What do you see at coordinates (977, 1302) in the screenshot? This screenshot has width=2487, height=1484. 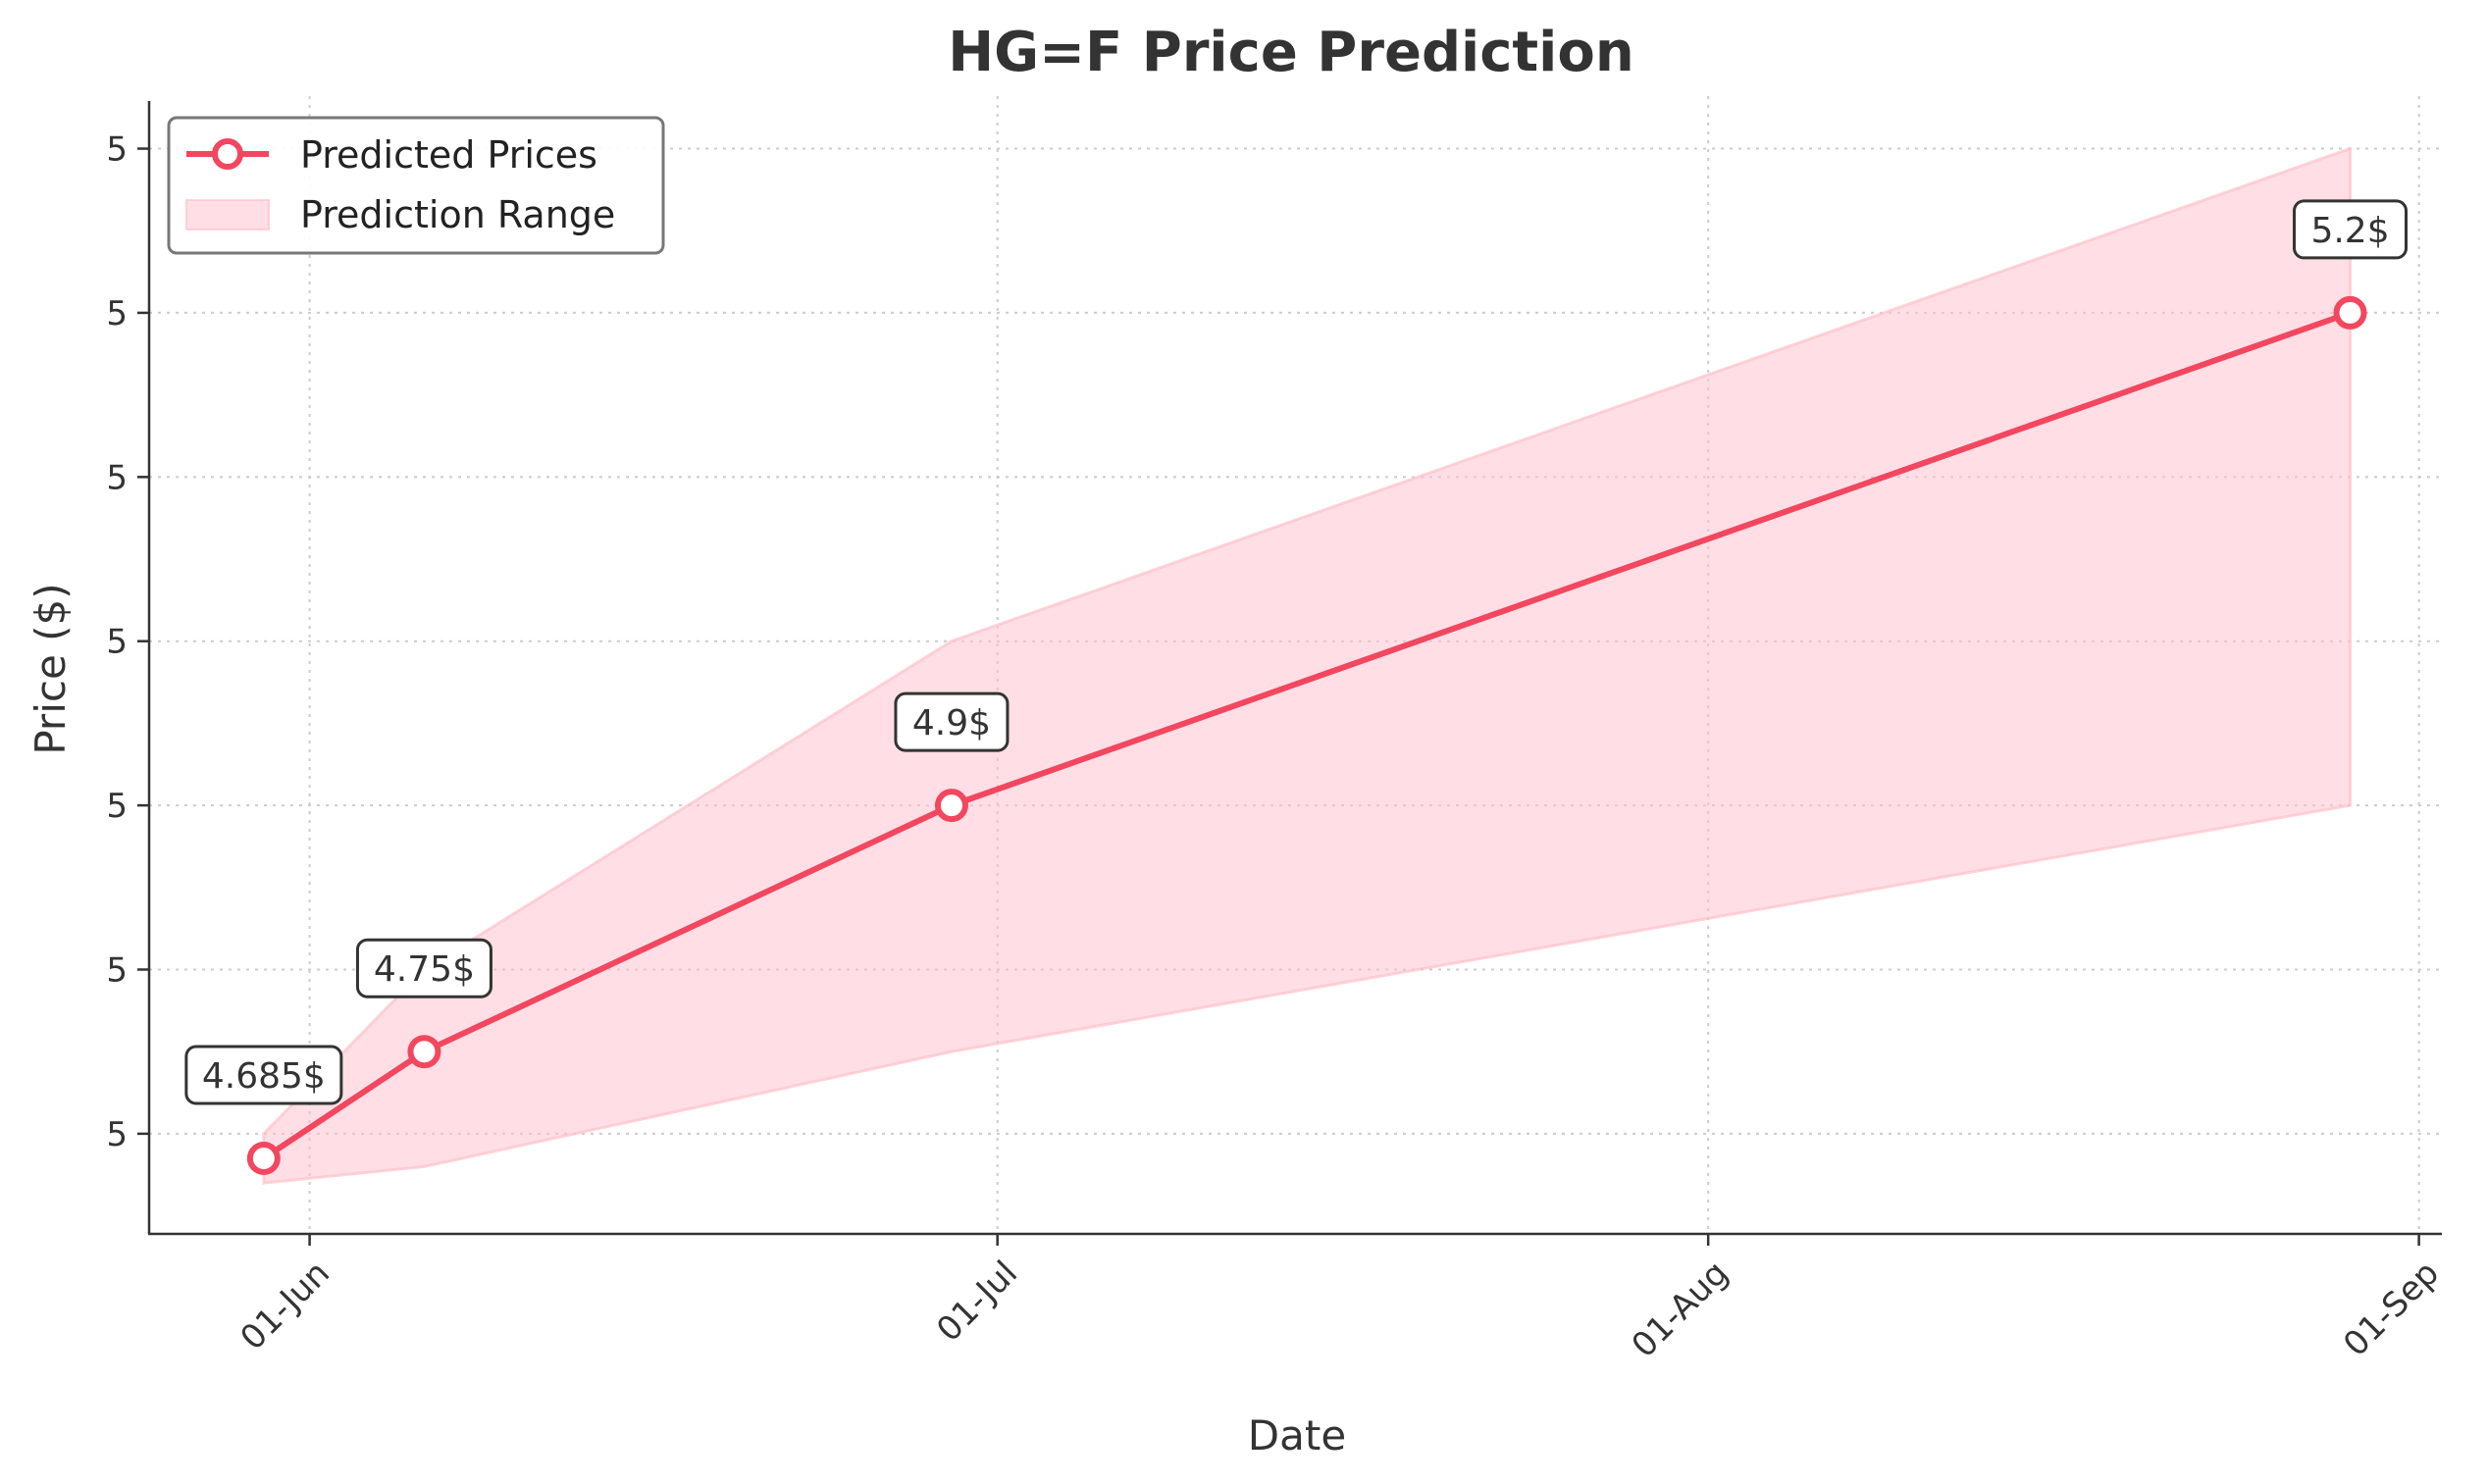 I see `x-tick-label: 01-Jul` at bounding box center [977, 1302].